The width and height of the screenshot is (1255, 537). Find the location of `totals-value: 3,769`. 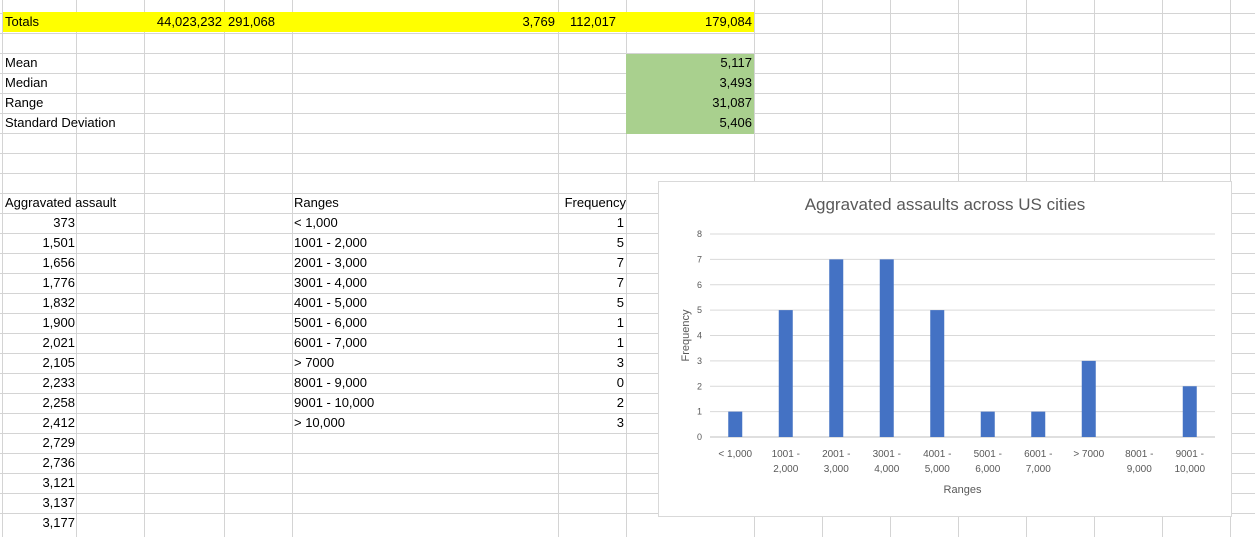

totals-value: 3,769 is located at coordinates (538, 21).